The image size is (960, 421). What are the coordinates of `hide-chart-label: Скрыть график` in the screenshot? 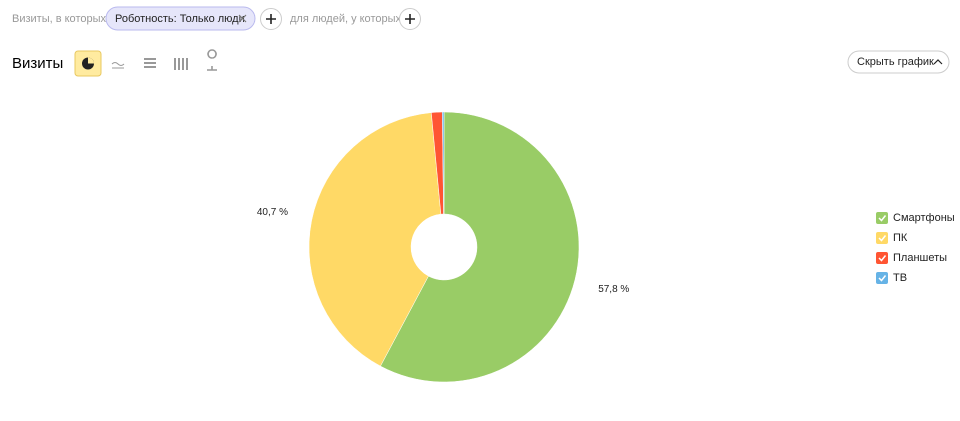 It's located at (895, 62).